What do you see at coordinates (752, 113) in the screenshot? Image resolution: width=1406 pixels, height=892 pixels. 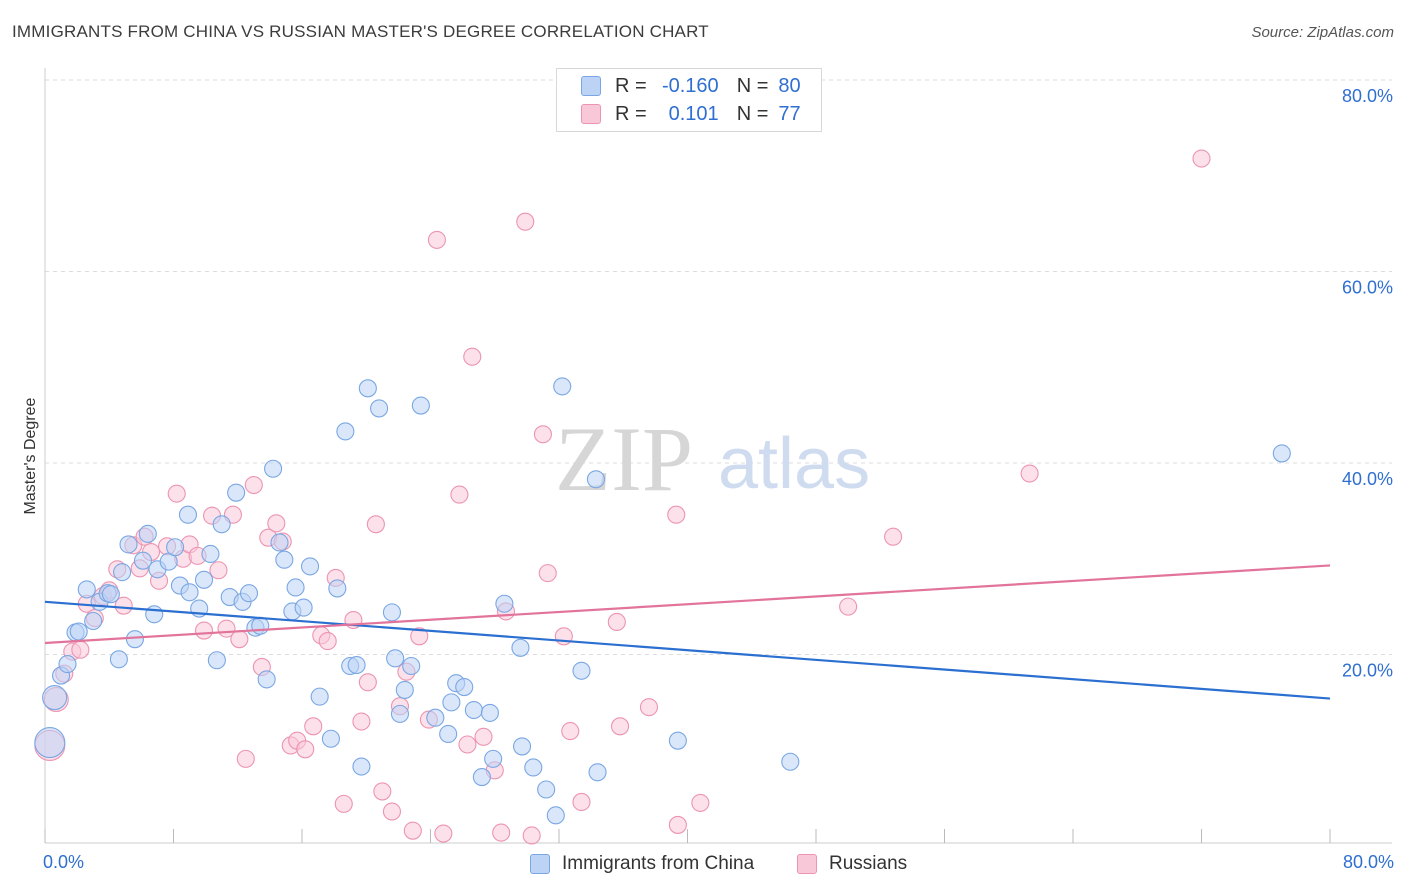 I see `n-label: N =` at bounding box center [752, 113].